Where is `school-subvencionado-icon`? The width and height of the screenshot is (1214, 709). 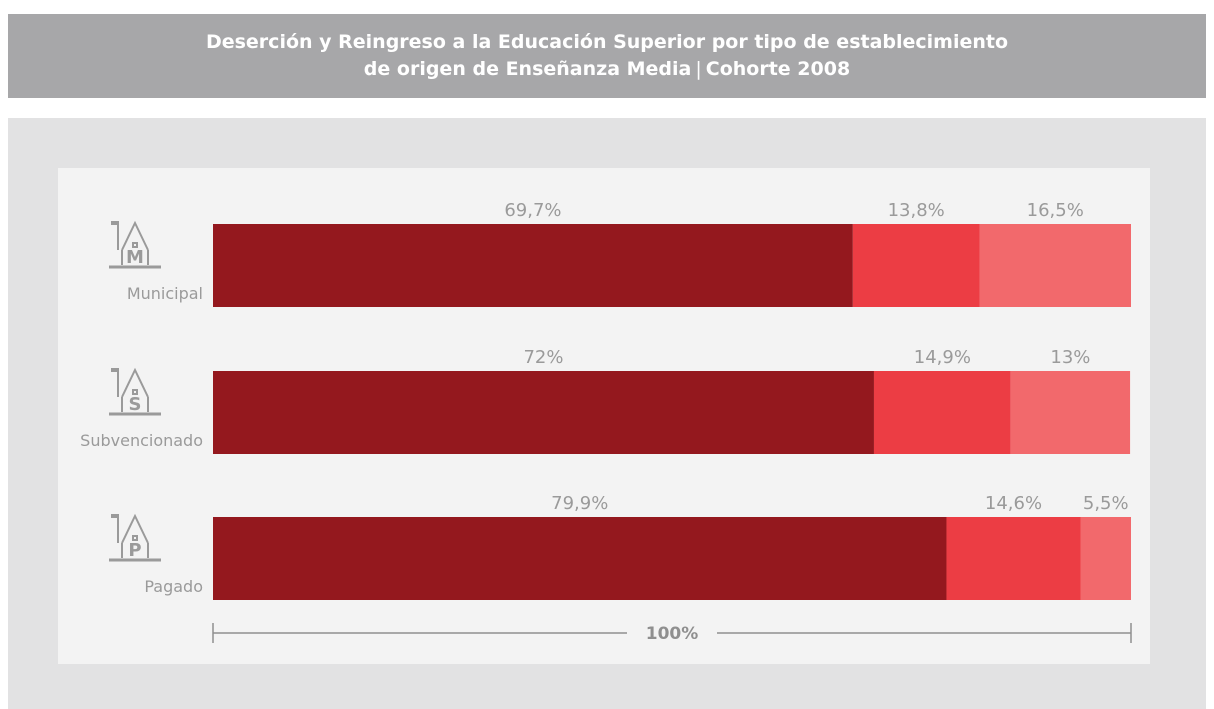 school-subvencionado-icon is located at coordinates (135, 391).